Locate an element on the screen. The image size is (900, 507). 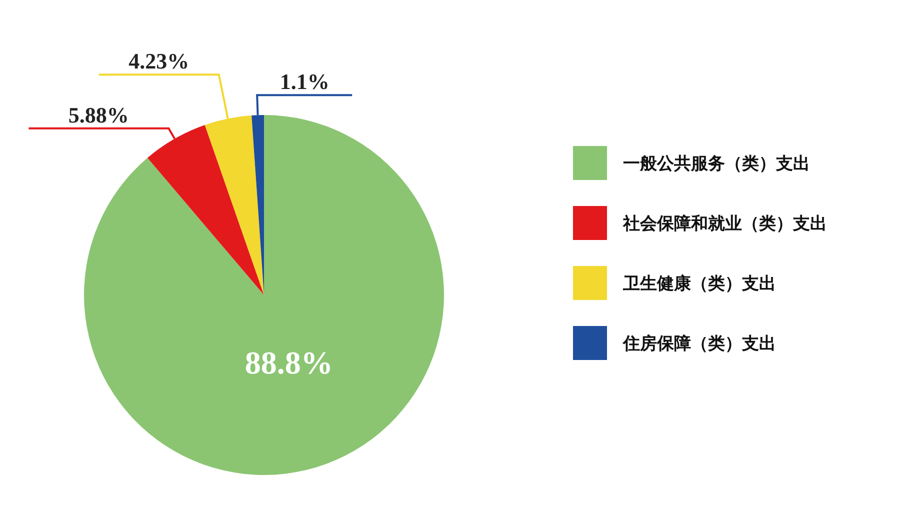
data-label: 1.1% is located at coordinates (305, 81).